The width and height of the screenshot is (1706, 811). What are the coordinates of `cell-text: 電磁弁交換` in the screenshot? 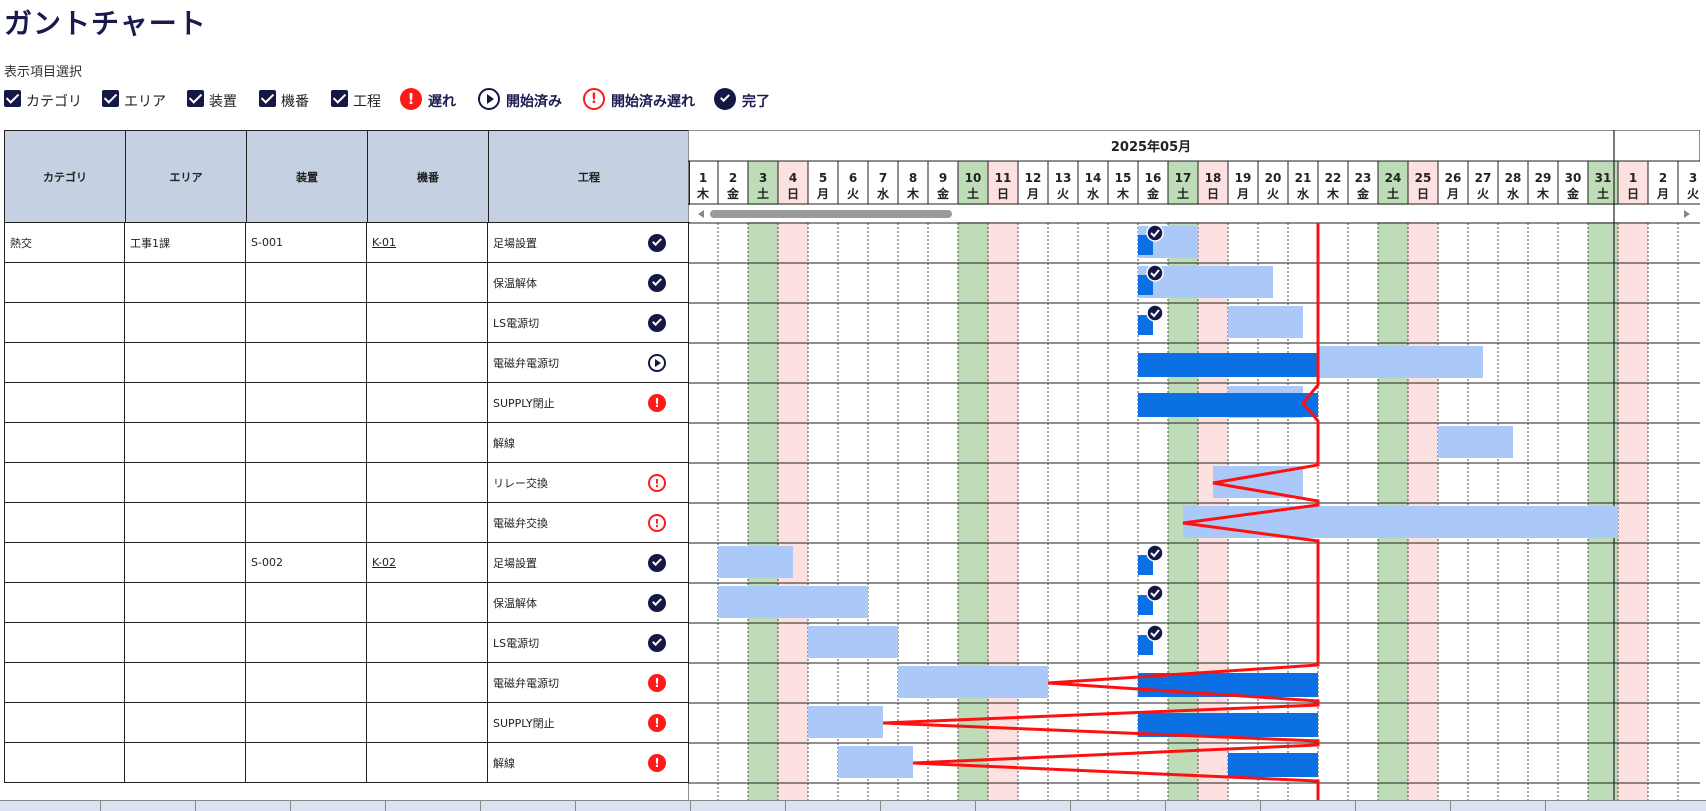 It's located at (520, 523).